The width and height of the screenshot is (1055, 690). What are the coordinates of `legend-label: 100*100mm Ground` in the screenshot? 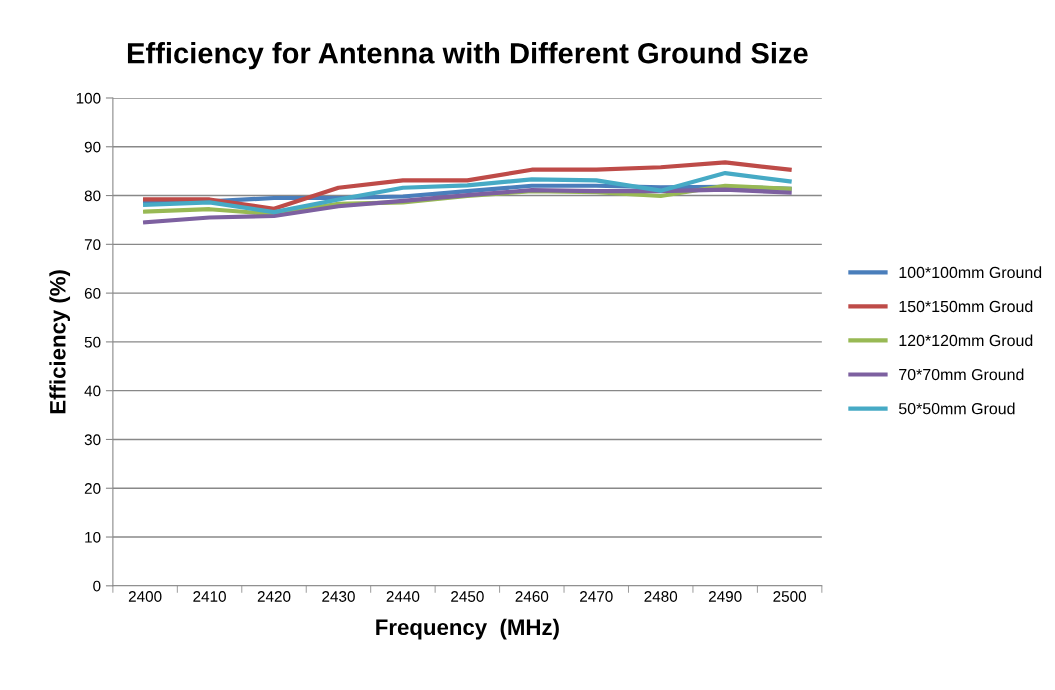 It's located at (970, 272).